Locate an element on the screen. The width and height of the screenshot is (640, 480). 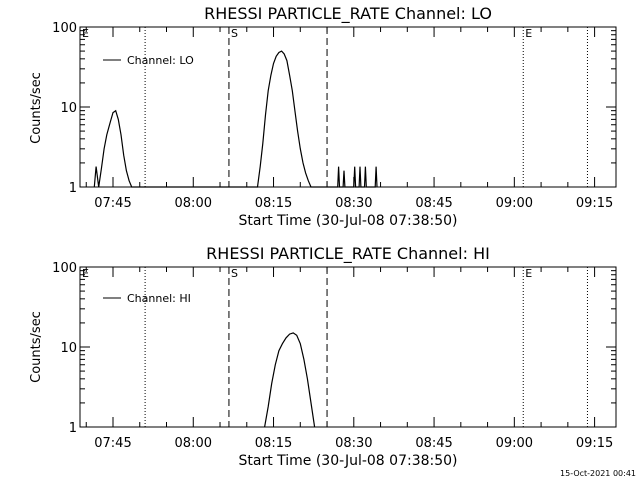
legend-label: Channel: LO is located at coordinates (160, 60).